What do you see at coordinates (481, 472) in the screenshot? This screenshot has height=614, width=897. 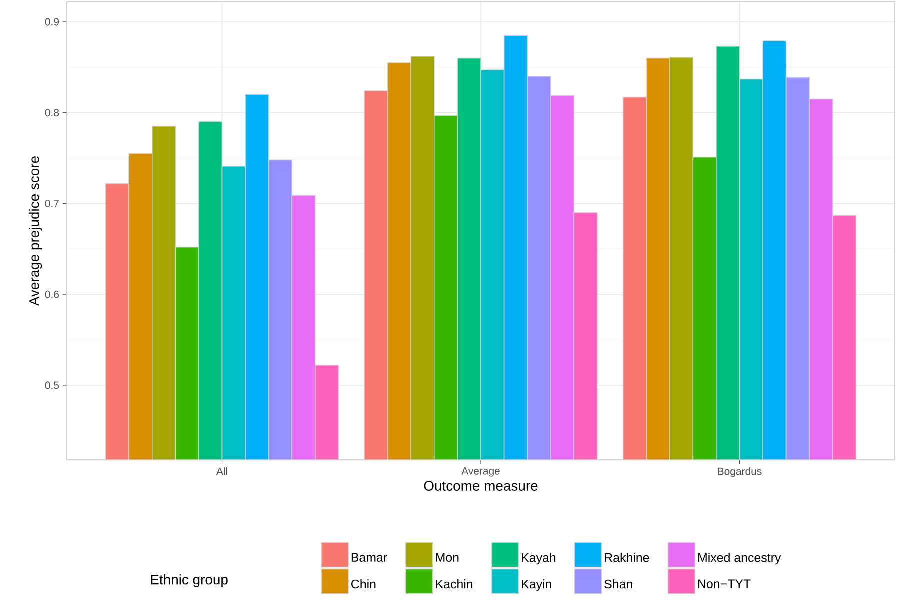 I see `x-tick-label: Average` at bounding box center [481, 472].